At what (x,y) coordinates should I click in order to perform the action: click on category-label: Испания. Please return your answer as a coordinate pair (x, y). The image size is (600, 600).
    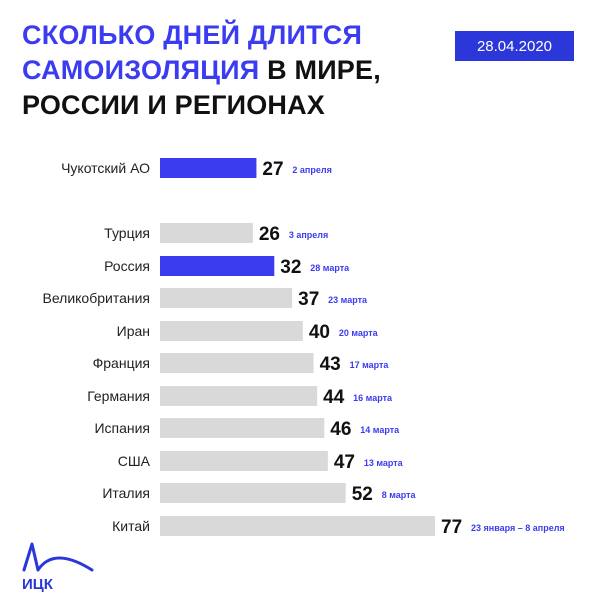
    Looking at the image, I should click on (122, 428).